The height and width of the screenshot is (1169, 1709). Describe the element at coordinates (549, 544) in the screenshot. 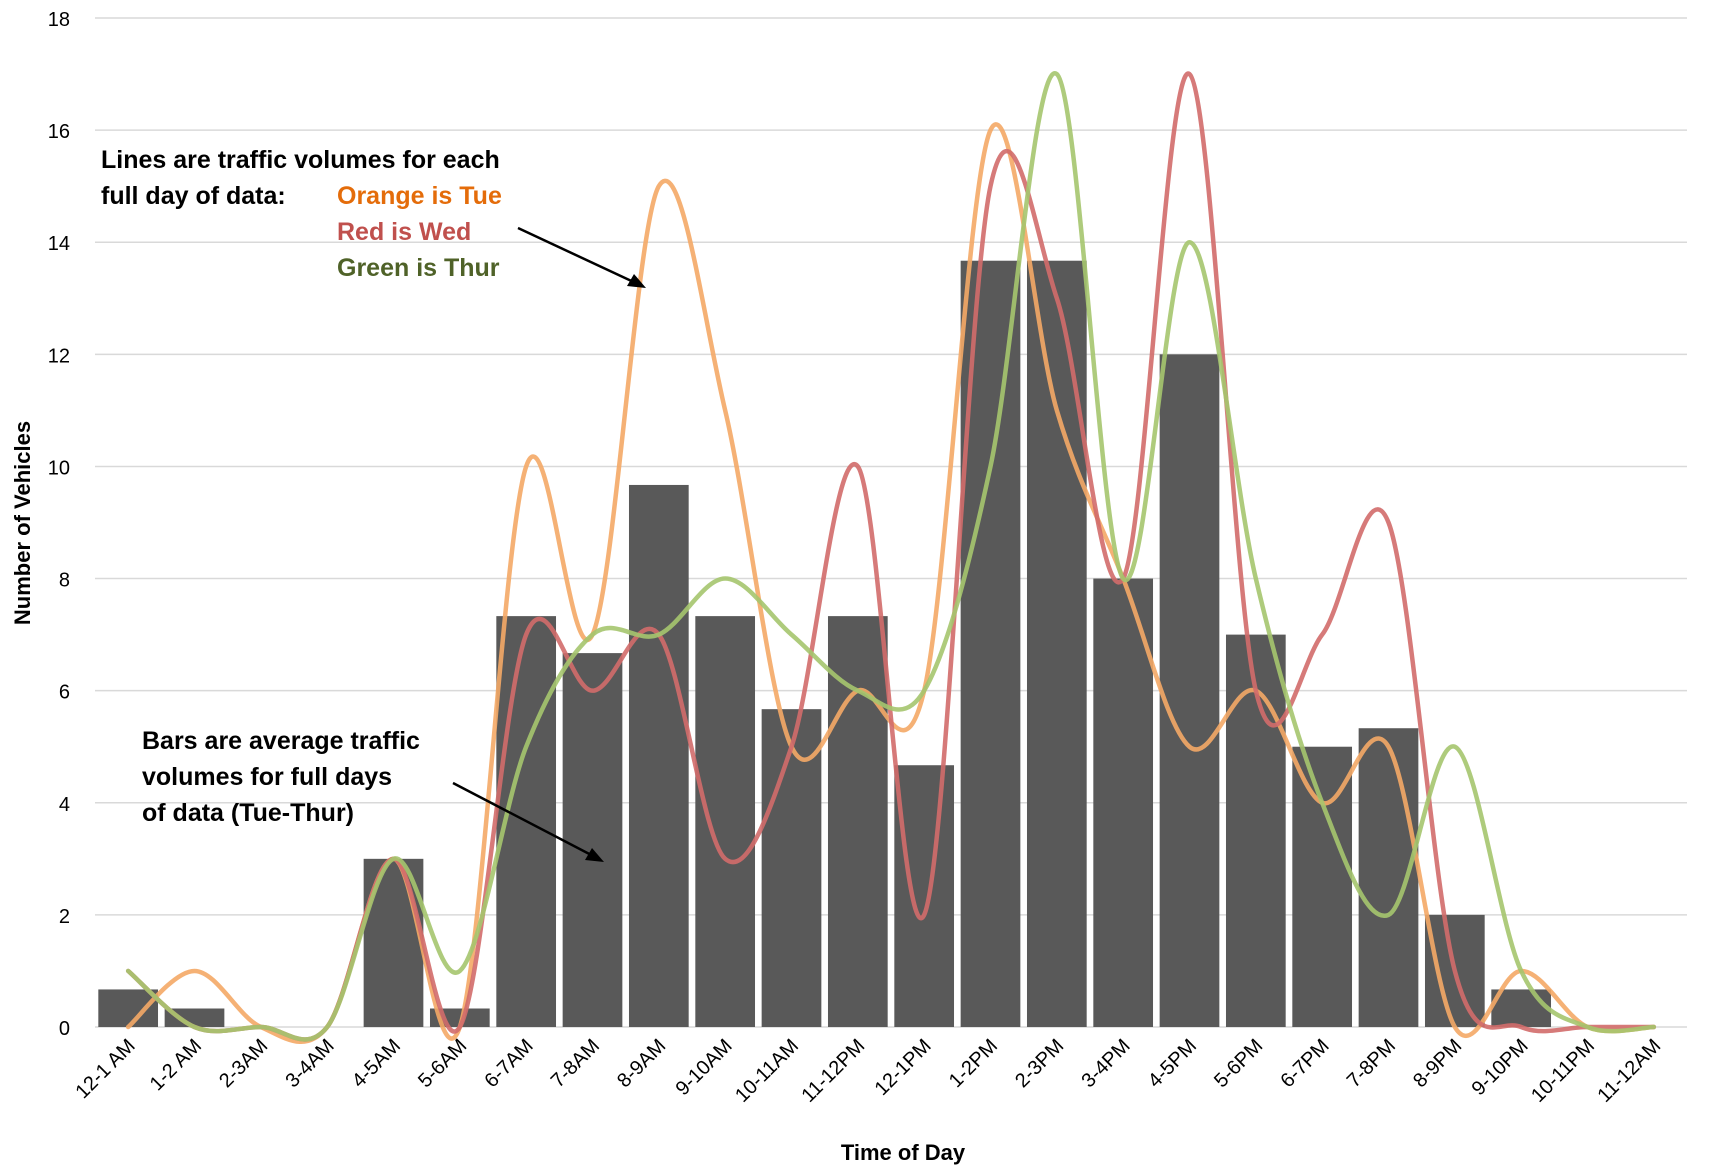

I see `annotation-arrows` at that location.